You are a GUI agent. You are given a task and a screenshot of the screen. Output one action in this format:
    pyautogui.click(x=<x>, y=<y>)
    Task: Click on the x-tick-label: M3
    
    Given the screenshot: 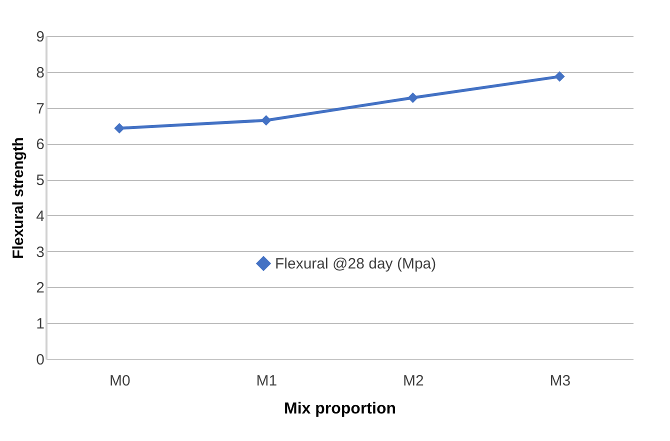 What is the action you would take?
    pyautogui.click(x=560, y=381)
    